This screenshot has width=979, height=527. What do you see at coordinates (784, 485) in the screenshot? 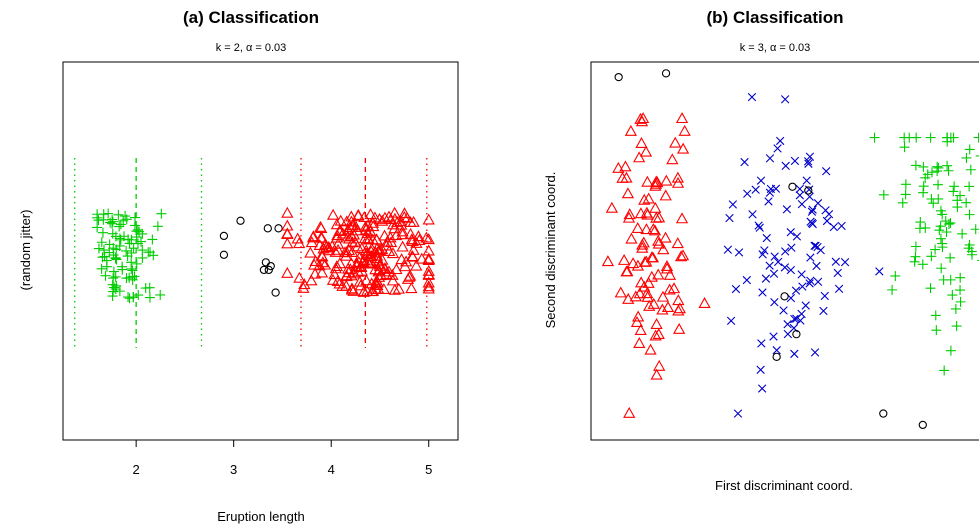
I see `panel-b-x-label: First discriminant coord.` at bounding box center [784, 485].